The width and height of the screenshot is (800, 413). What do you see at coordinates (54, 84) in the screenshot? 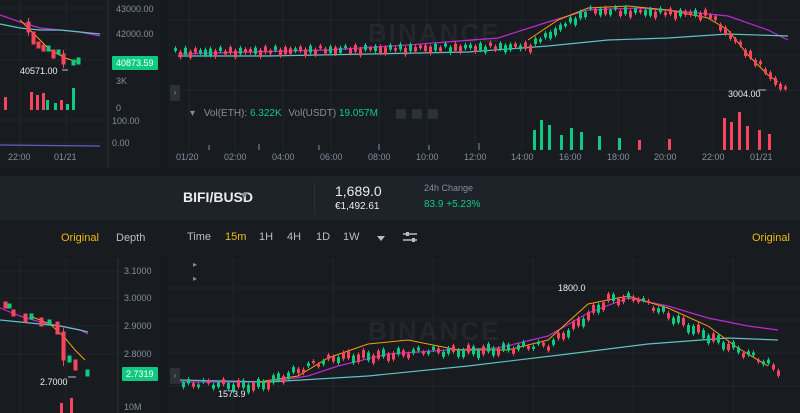
I see `top-left-chart-svg` at bounding box center [54, 84].